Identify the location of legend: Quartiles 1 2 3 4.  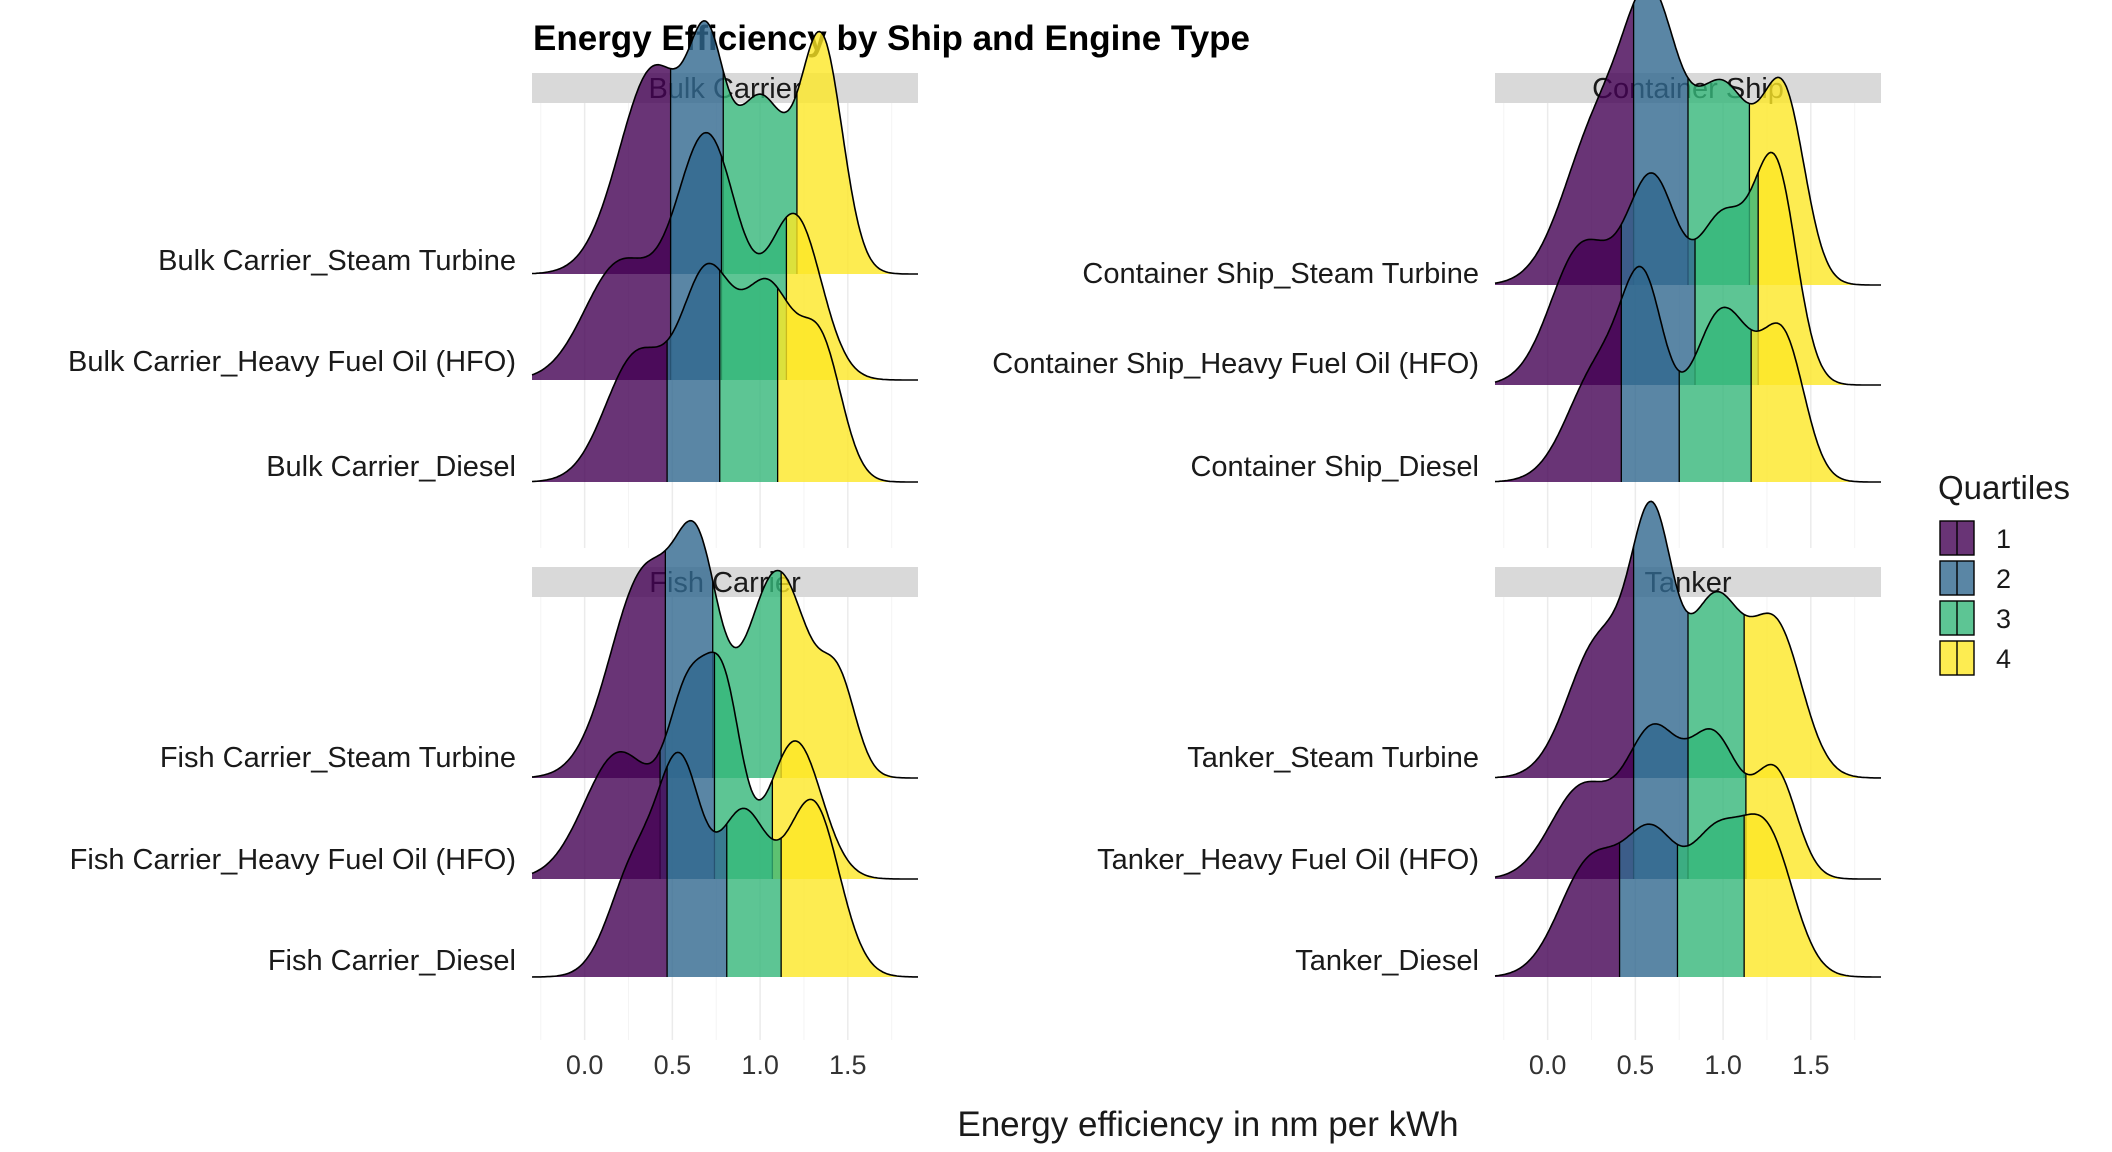
(2004, 572).